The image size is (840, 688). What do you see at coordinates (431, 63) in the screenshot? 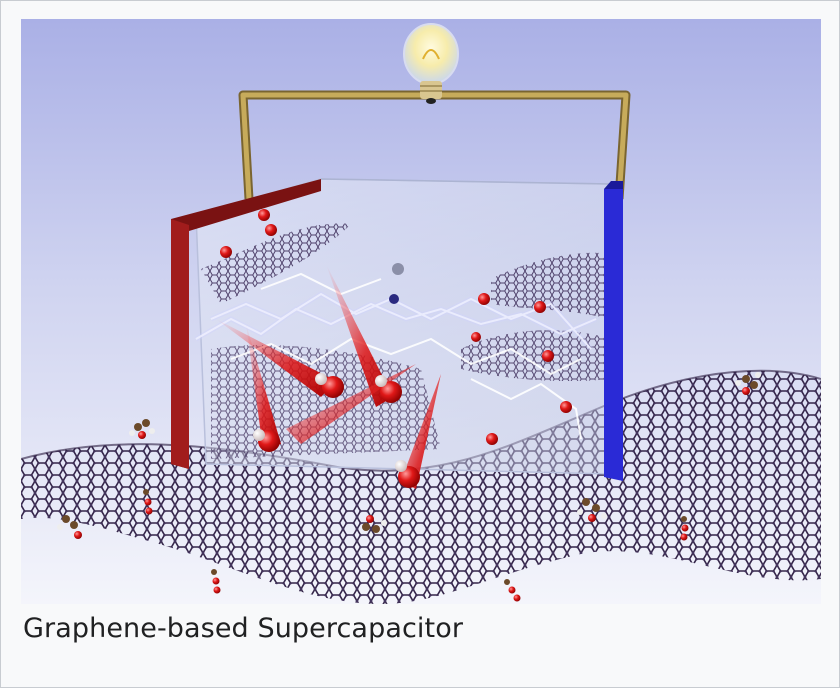
I see `light-bulb-icon` at bounding box center [431, 63].